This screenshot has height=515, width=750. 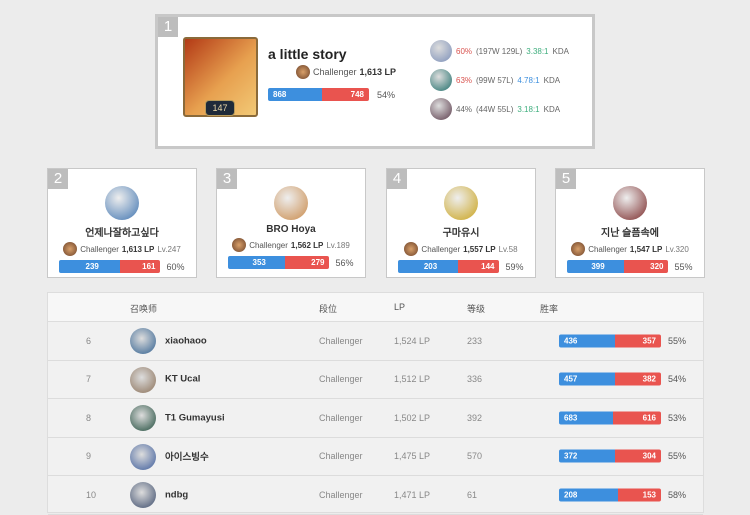 What do you see at coordinates (586, 418) in the screenshot?
I see `wins: 683` at bounding box center [586, 418].